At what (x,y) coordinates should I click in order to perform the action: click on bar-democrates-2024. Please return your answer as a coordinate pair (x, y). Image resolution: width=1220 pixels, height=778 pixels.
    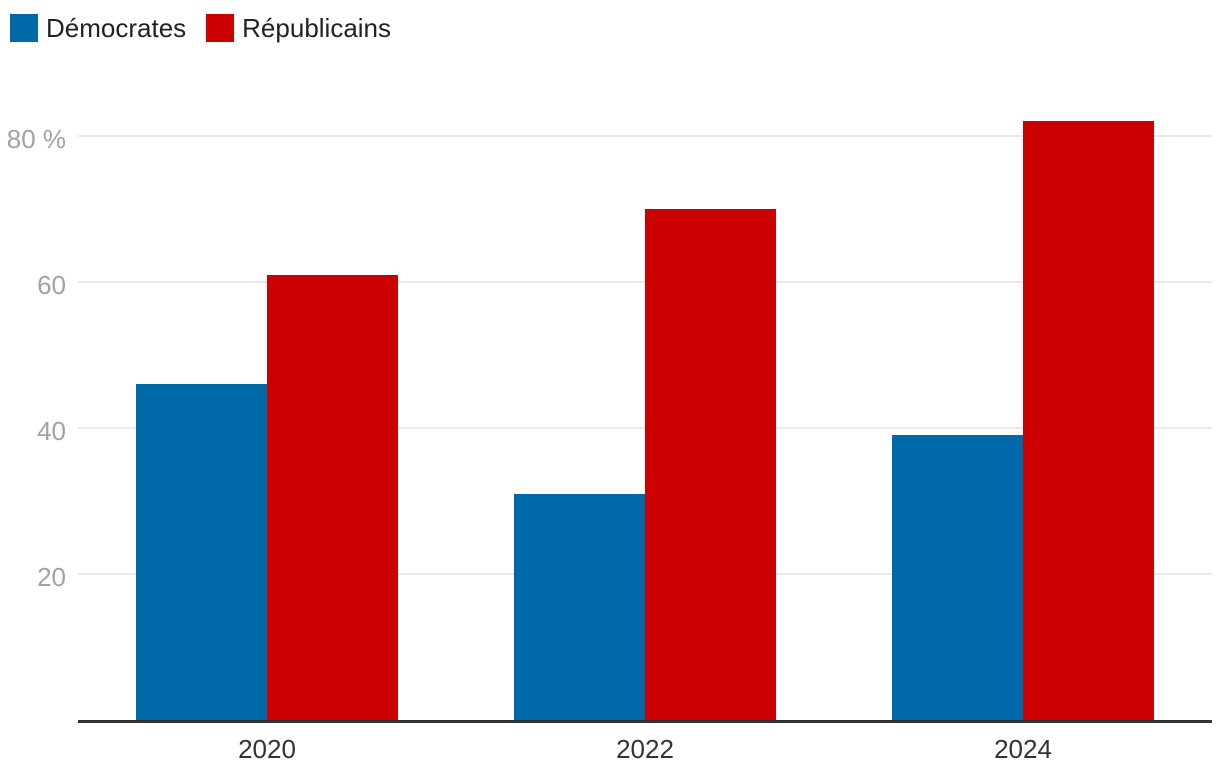
    Looking at the image, I should click on (957, 577).